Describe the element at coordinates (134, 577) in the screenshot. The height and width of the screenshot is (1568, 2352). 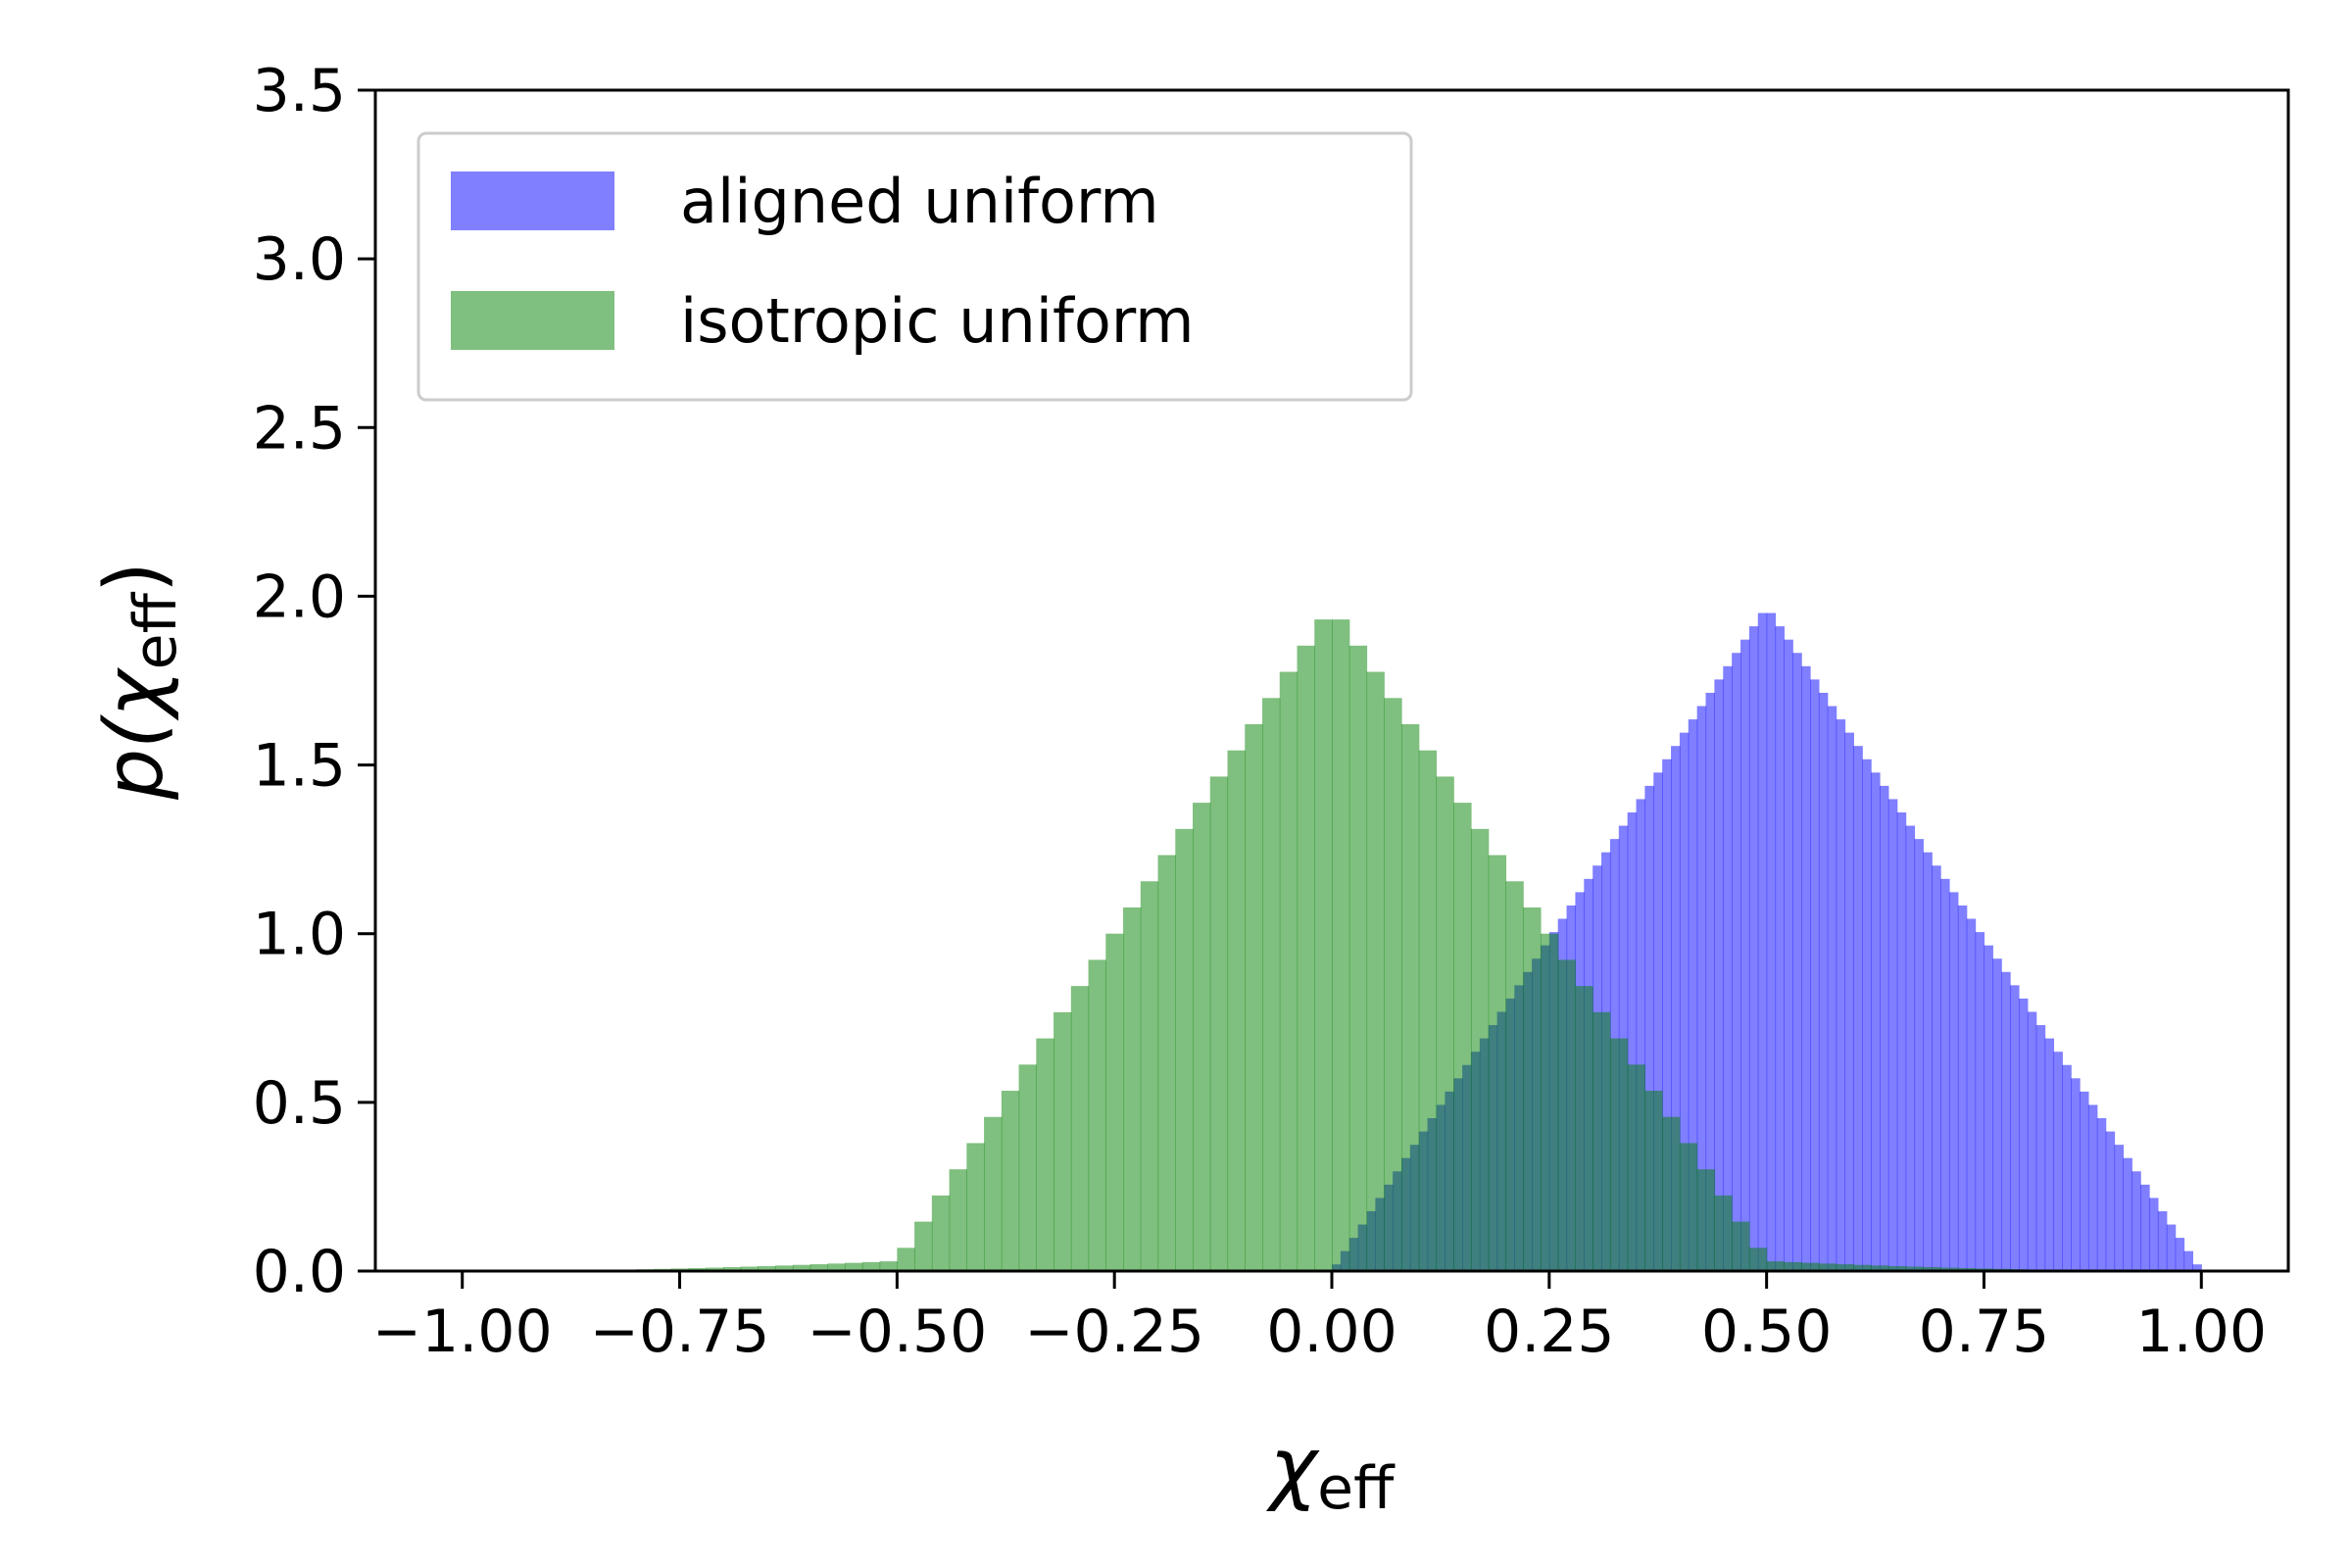
I see `y-axis-label-suffix: )` at that location.